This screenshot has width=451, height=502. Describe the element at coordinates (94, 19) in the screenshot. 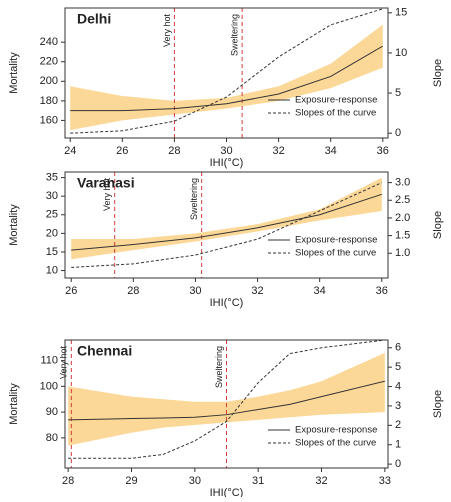

I see `panel-title: Delhi` at that location.